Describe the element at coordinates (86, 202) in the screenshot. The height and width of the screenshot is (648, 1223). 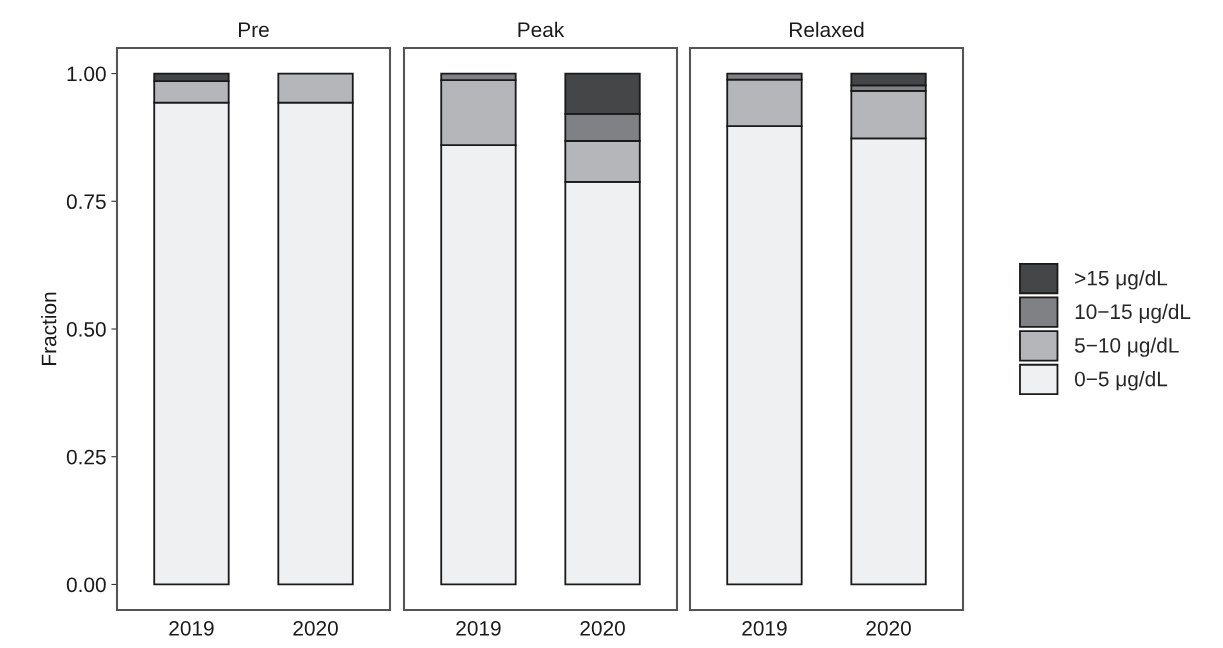
I see `y-tick-label: 0.75` at that location.